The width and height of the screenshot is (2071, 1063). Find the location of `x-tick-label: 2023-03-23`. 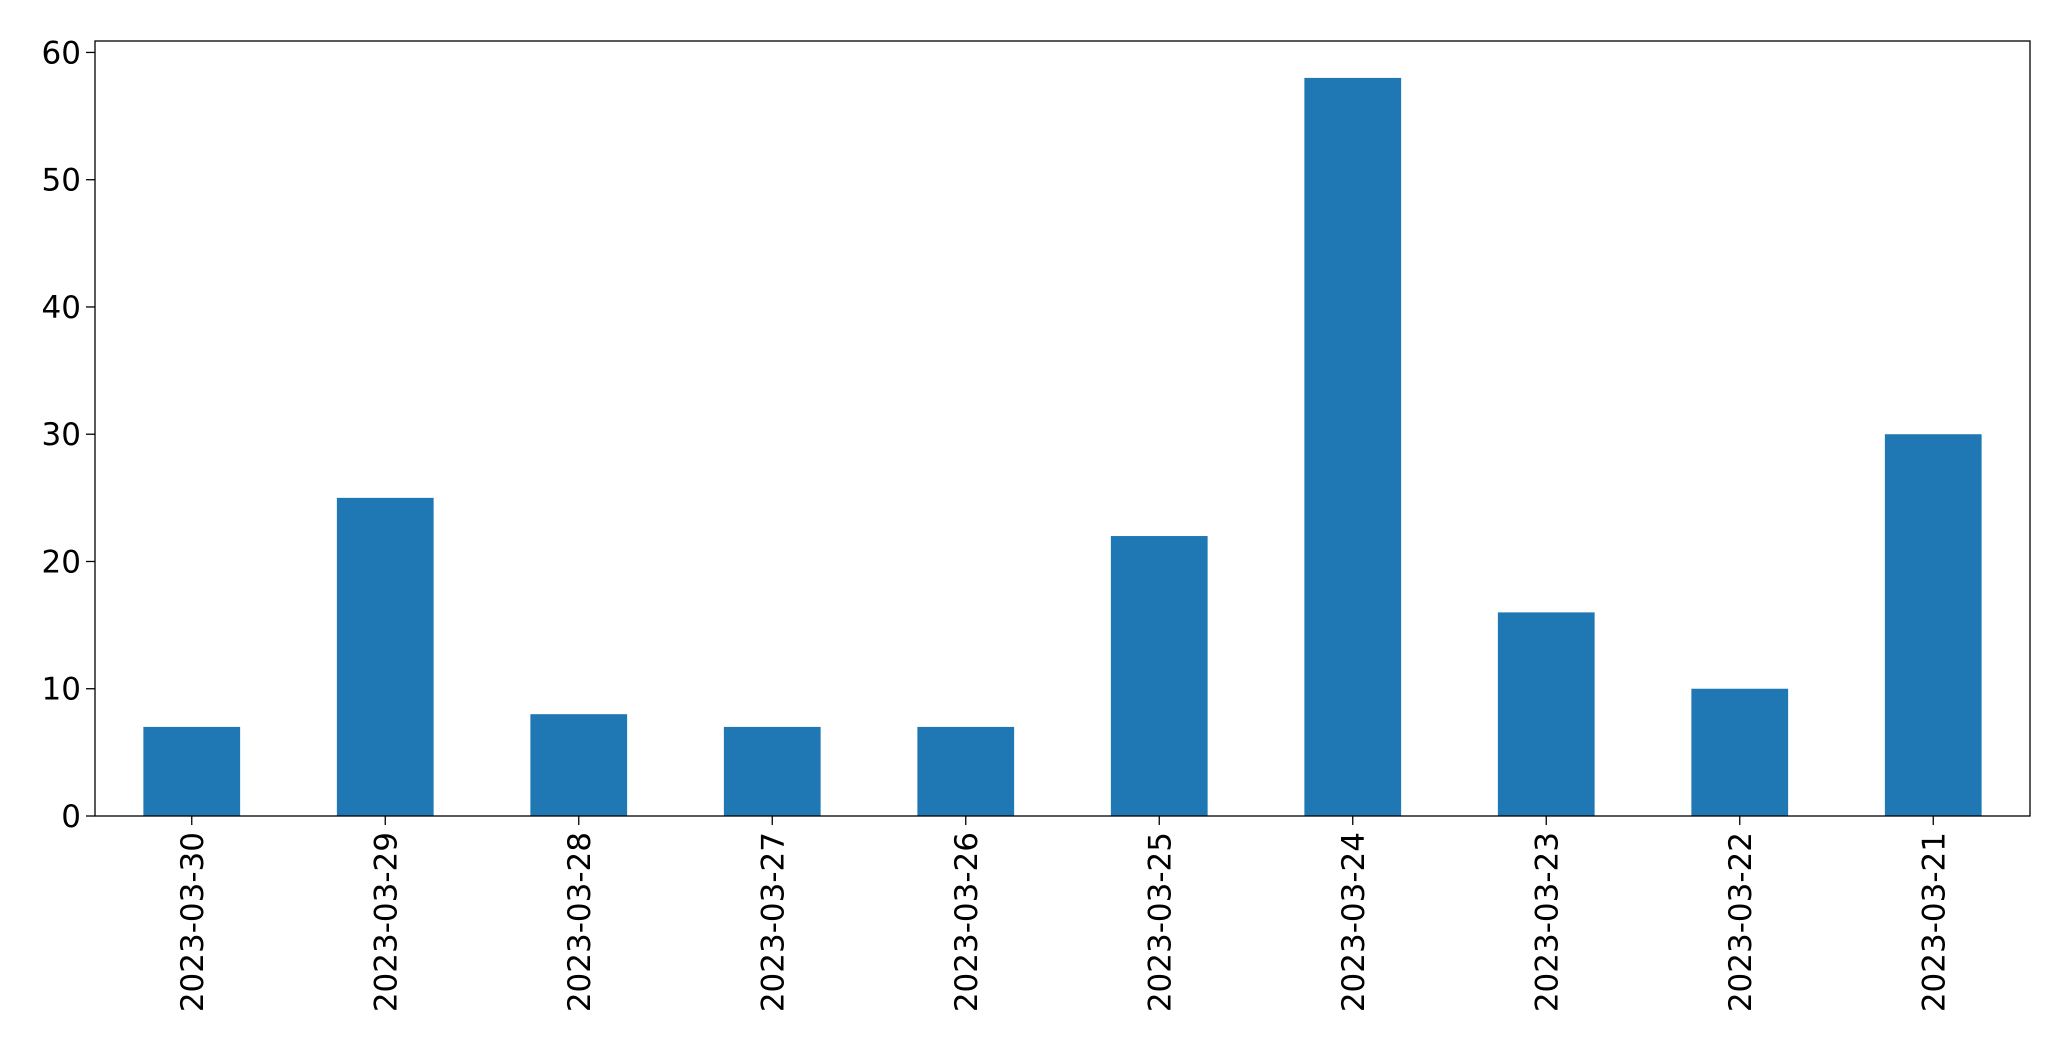

x-tick-label: 2023-03-23 is located at coordinates (1547, 922).